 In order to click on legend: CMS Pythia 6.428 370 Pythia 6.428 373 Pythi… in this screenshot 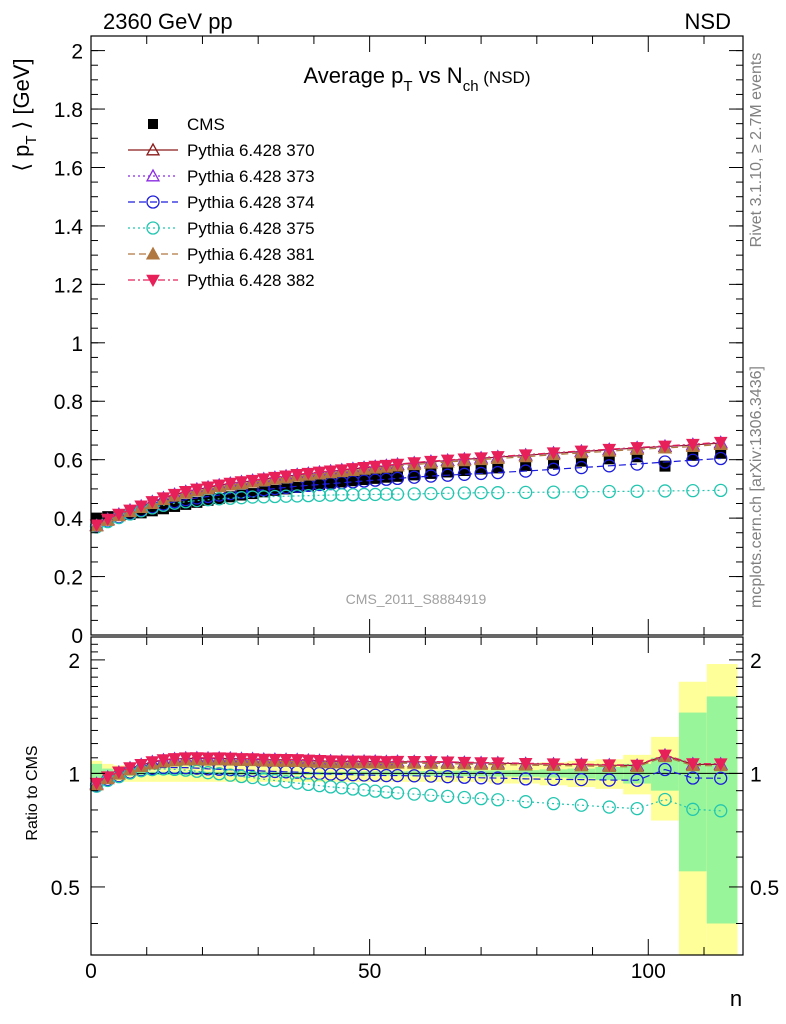, I will do `click(221, 202)`.